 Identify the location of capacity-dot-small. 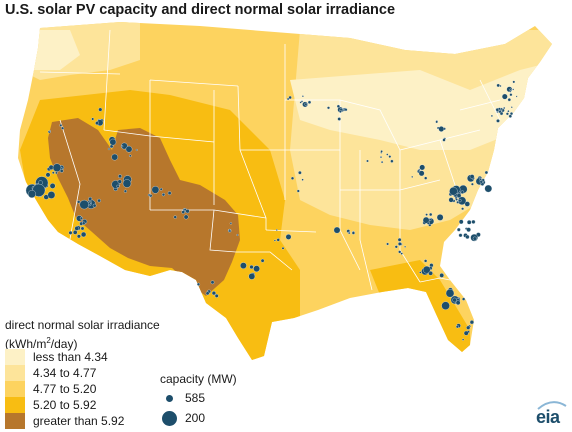
(169, 398).